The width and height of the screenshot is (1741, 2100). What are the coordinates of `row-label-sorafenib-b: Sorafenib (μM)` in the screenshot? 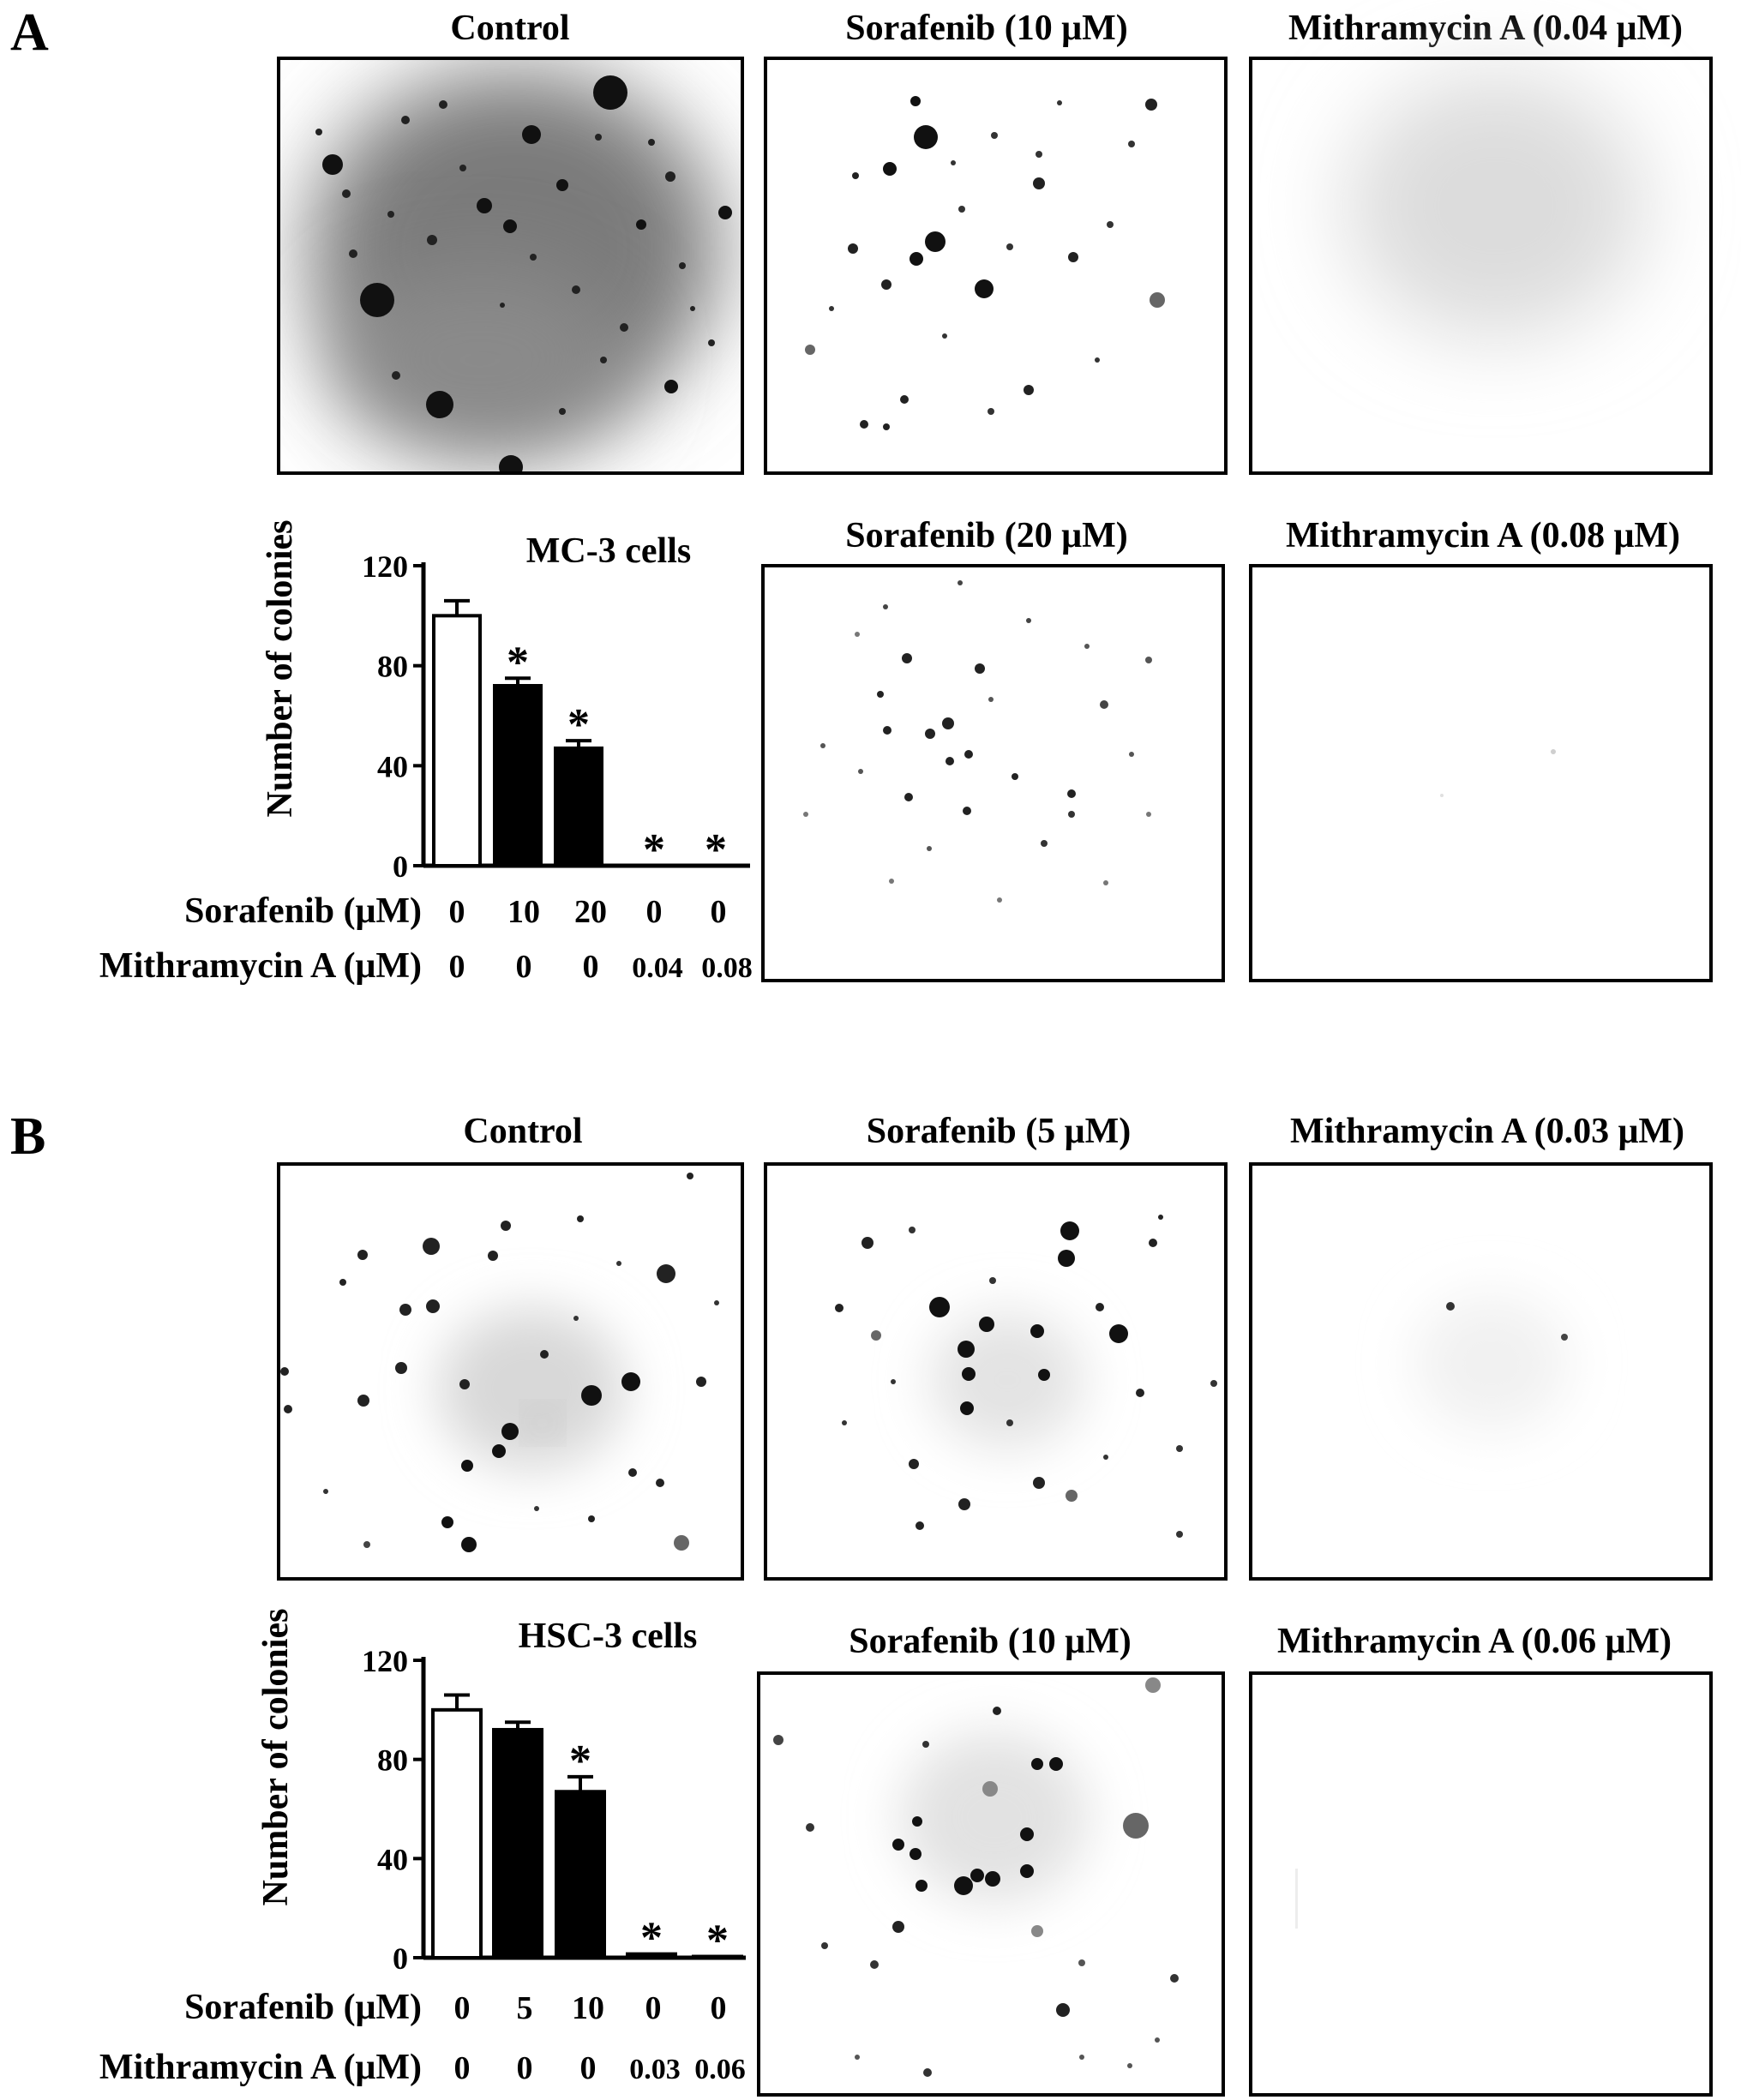 It's located at (303, 2007).